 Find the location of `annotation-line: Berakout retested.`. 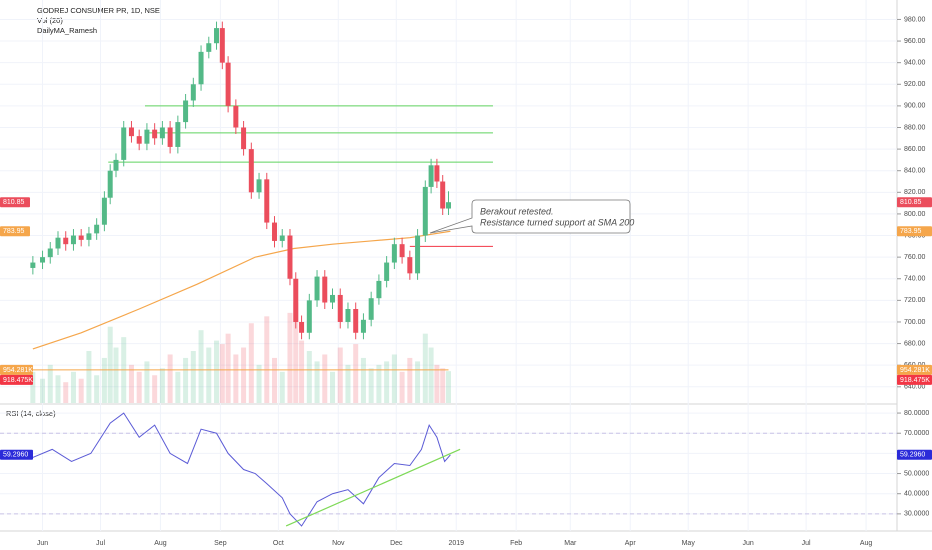

annotation-line: Berakout retested. is located at coordinates (517, 211).